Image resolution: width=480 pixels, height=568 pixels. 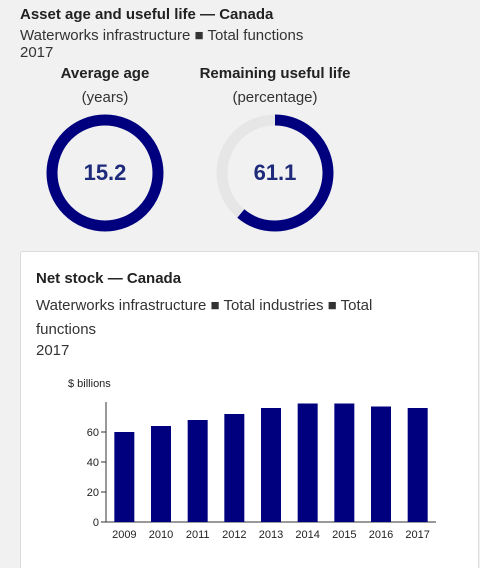 What do you see at coordinates (147, 14) in the screenshot?
I see `section-title: Asset age and useful life — Canada` at bounding box center [147, 14].